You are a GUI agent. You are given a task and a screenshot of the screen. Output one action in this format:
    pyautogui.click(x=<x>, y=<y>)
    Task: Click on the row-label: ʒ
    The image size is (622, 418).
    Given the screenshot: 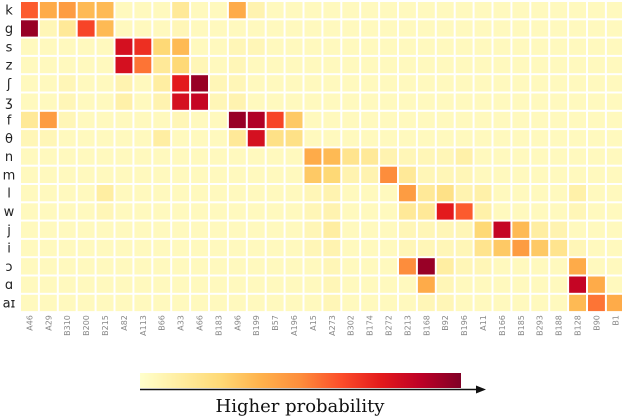 What is the action you would take?
    pyautogui.click(x=9, y=102)
    